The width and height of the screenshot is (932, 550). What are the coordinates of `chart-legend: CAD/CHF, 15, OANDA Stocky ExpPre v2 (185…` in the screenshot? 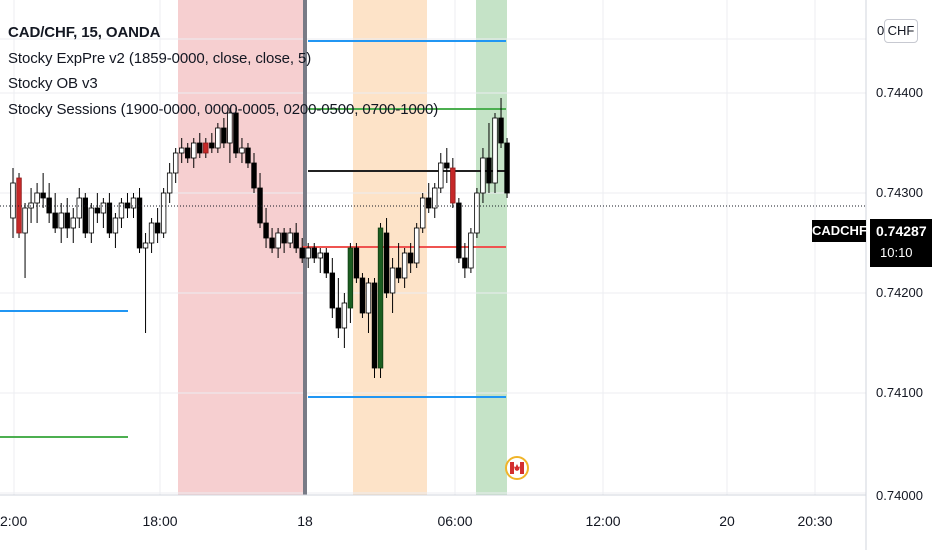 It's located at (223, 71).